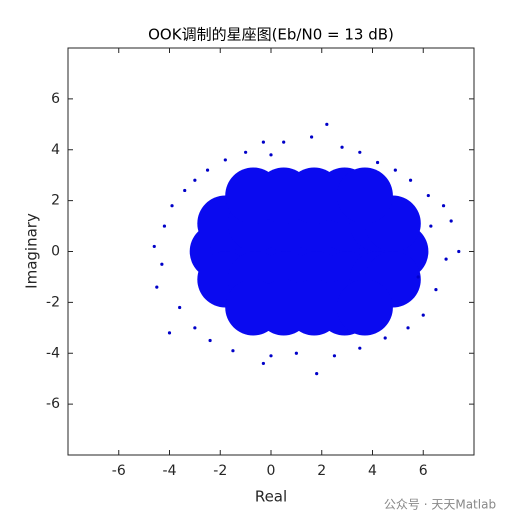  What do you see at coordinates (55, 99) in the screenshot?
I see `y-tick-label: 6` at bounding box center [55, 99].